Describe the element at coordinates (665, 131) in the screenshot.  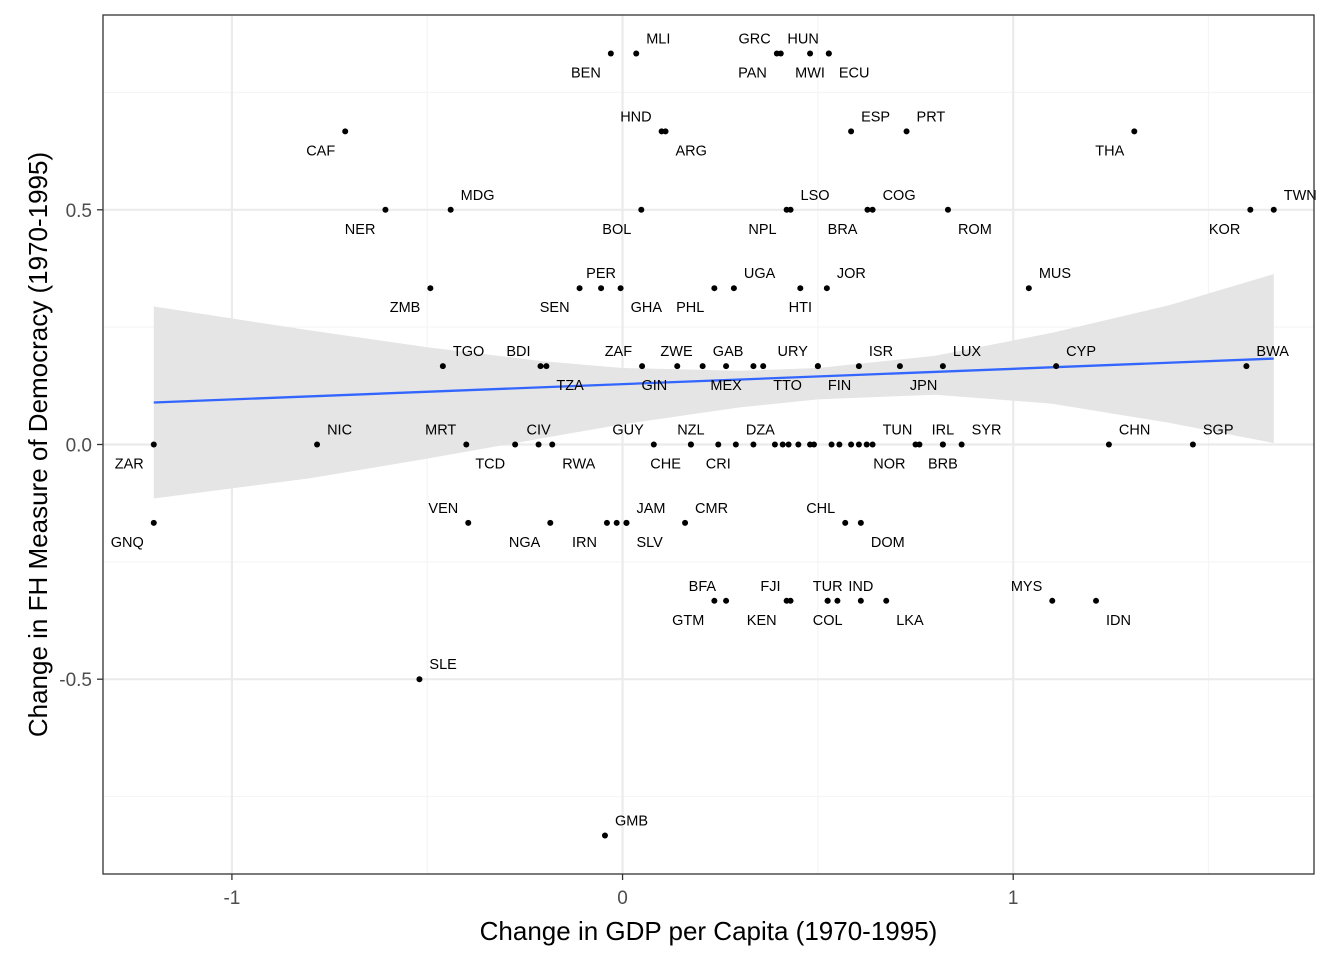
I see `data-point-arg` at that location.